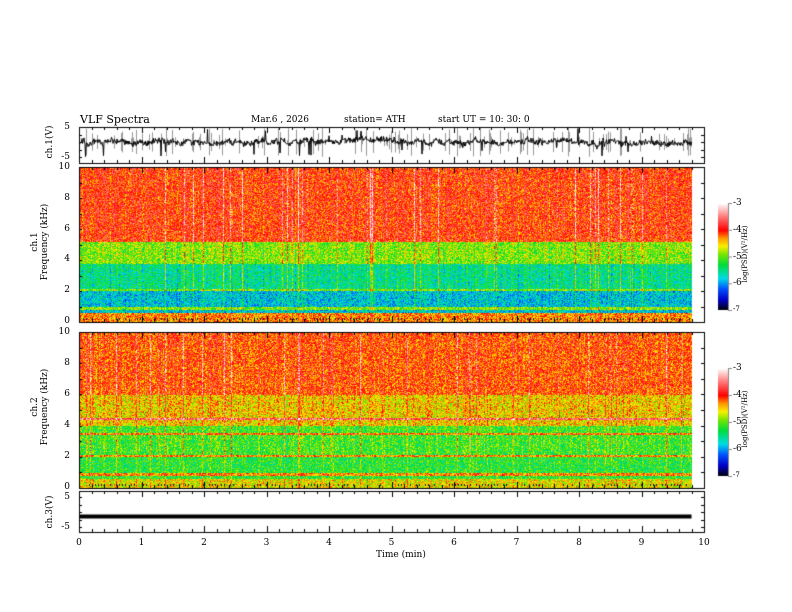 Image resolution: width=792 pixels, height=612 pixels. What do you see at coordinates (40, 242) in the screenshot?
I see `ch1-spec-ylabel: ch.1 Frequency (kHz)` at bounding box center [40, 242].